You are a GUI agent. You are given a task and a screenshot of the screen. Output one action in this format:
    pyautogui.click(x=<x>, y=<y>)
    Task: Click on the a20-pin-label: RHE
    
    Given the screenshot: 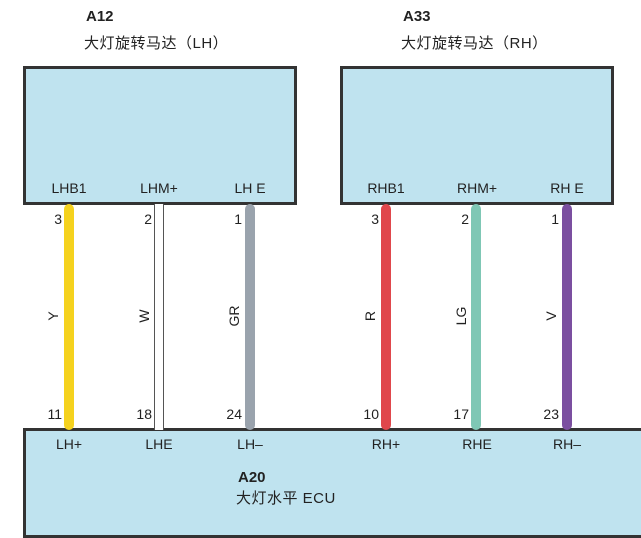 What is the action you would take?
    pyautogui.click(x=477, y=444)
    